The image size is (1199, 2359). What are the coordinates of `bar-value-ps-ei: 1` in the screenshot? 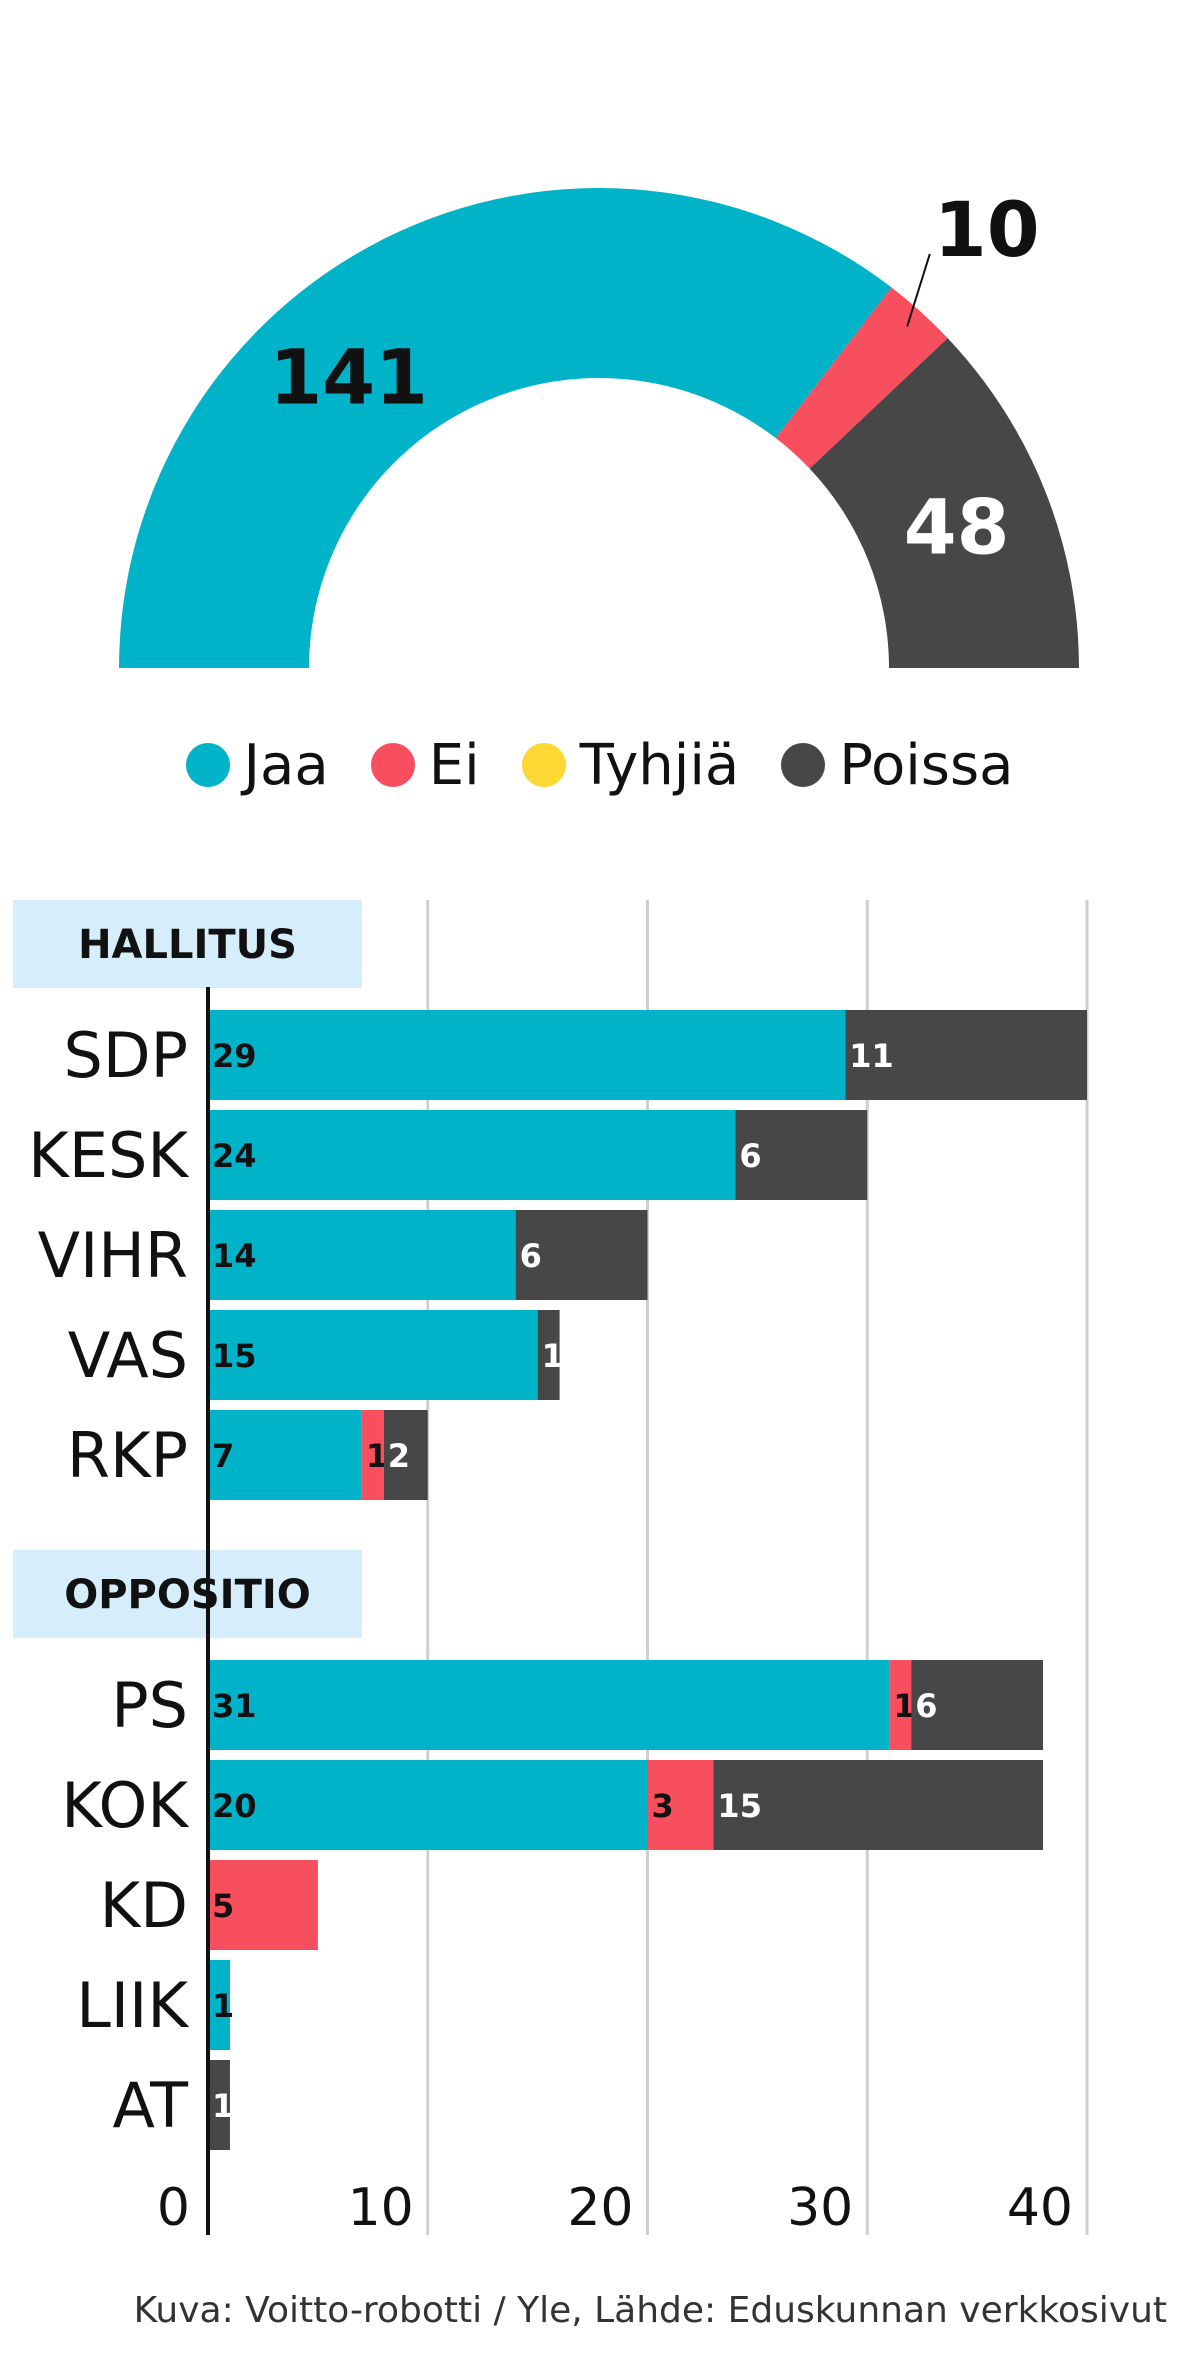 It's located at (904, 1706).